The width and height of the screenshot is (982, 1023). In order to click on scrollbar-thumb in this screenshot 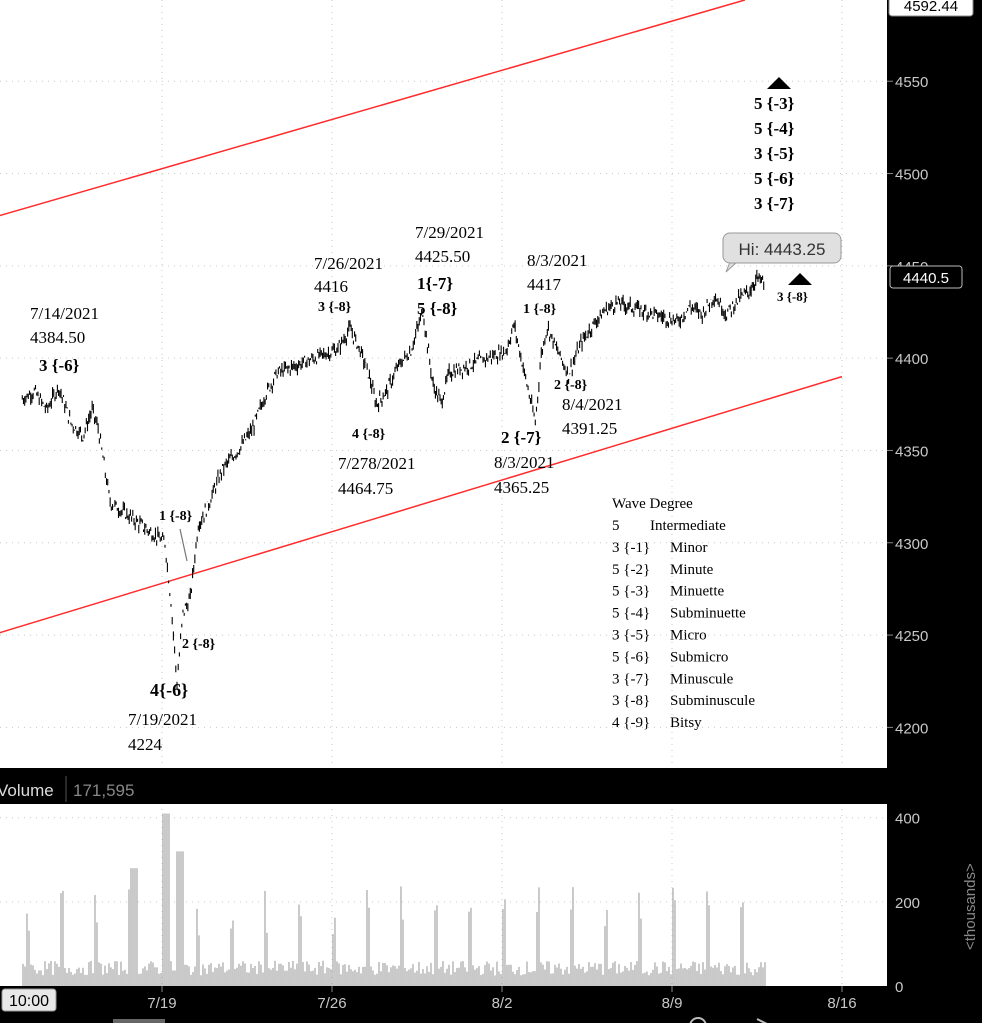, I will do `click(139, 1021)`.